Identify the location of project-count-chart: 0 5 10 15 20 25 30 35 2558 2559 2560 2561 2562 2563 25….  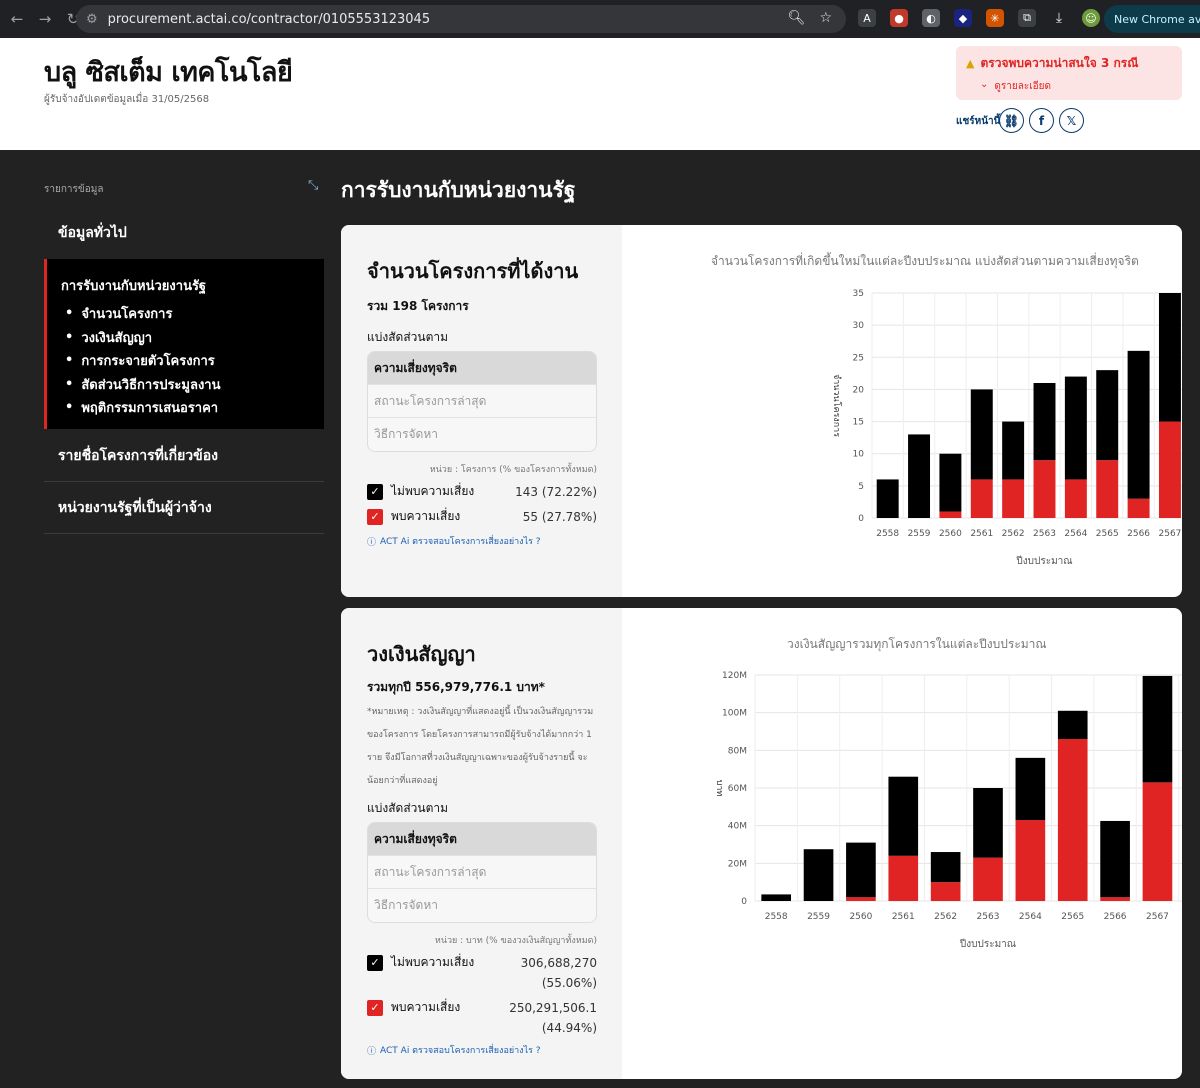
(1006, 428).